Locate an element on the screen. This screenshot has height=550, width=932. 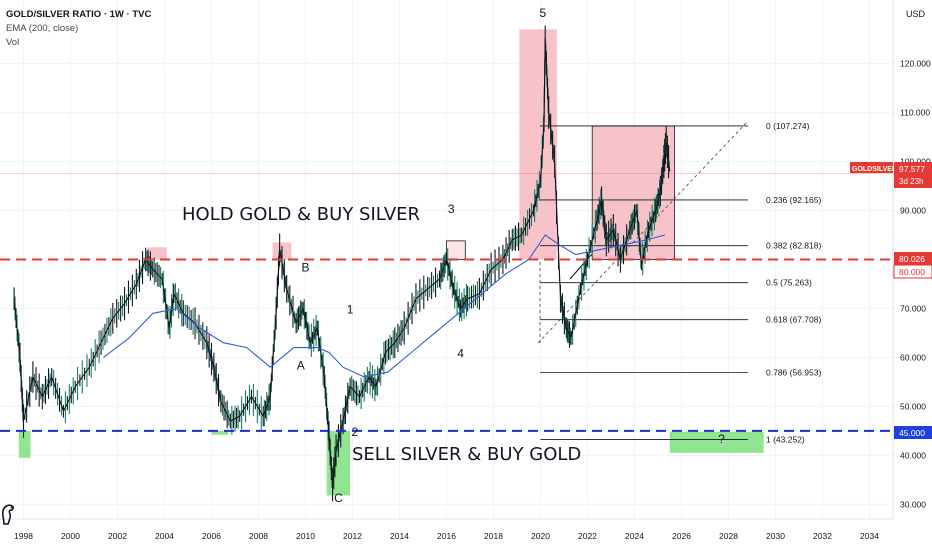
fib-level-label: 0.5 (75.263) is located at coordinates (789, 283).